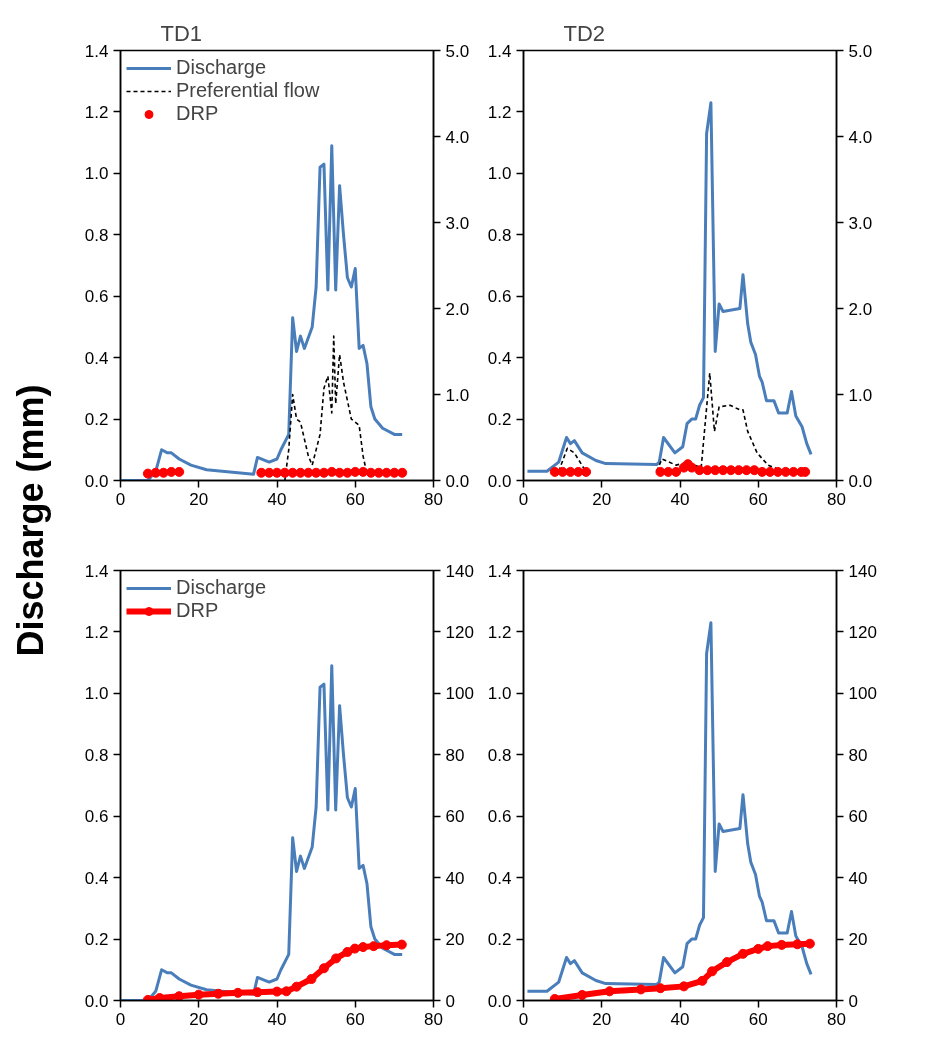 The image size is (952, 1054). What do you see at coordinates (181, 33) in the screenshot?
I see `chart-title: TD1` at bounding box center [181, 33].